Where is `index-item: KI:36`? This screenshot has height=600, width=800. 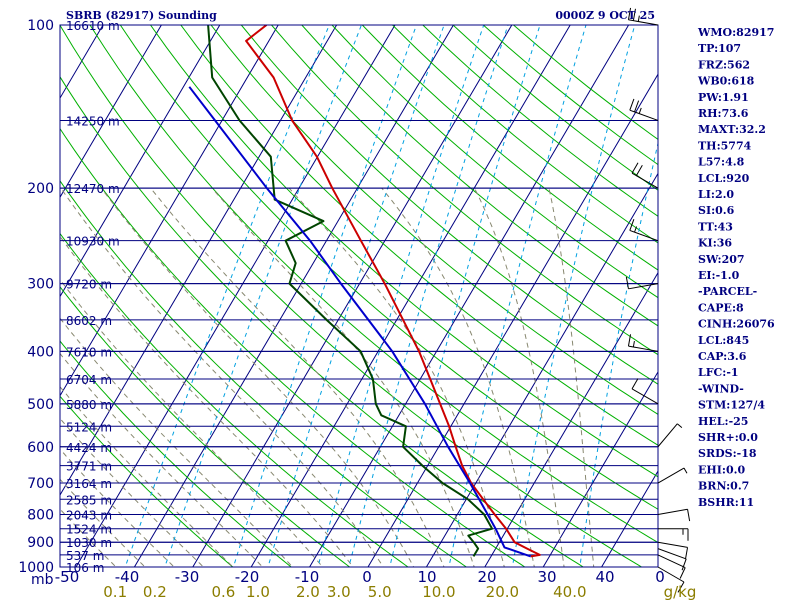 index-item: KI:36 is located at coordinates (715, 243).